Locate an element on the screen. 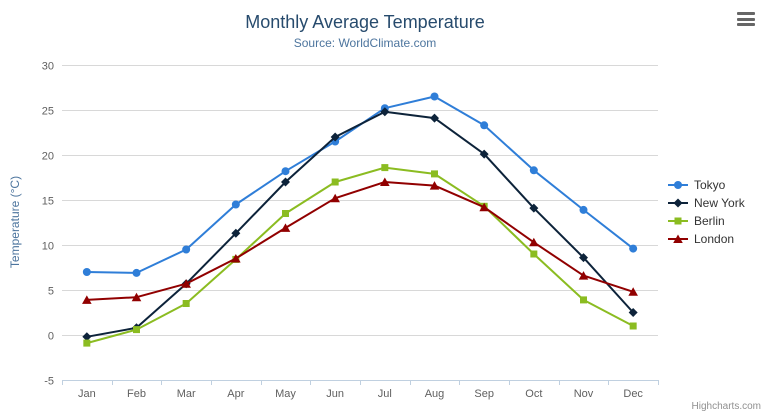  legend: Tokyo New York Berlin London is located at coordinates (717, 212).